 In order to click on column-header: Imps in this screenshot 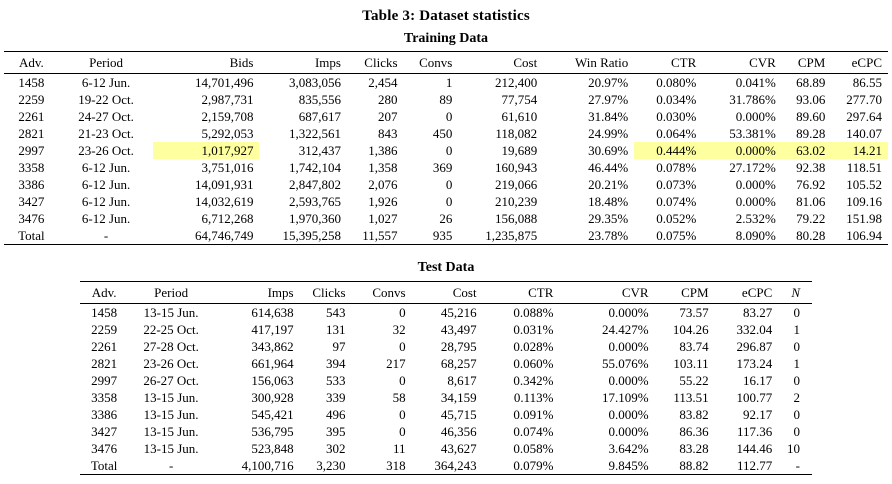, I will do `click(256, 292)`.